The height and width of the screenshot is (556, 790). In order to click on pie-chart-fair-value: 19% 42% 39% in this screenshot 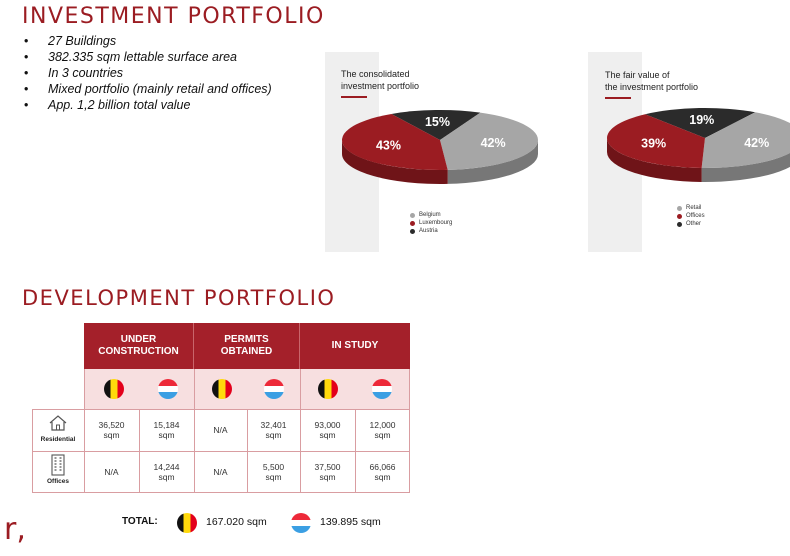, I will do `click(698, 145)`.